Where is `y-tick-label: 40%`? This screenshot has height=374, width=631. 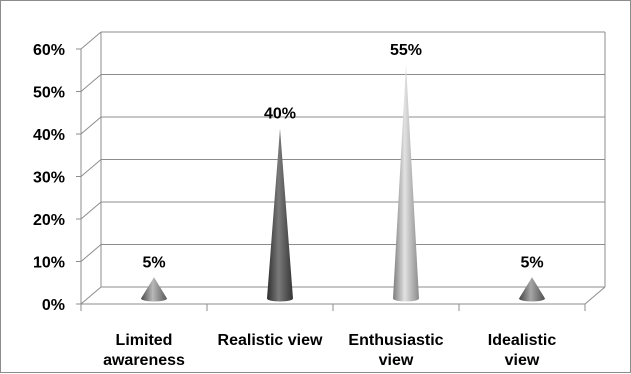
y-tick-label: 40% is located at coordinates (49, 135).